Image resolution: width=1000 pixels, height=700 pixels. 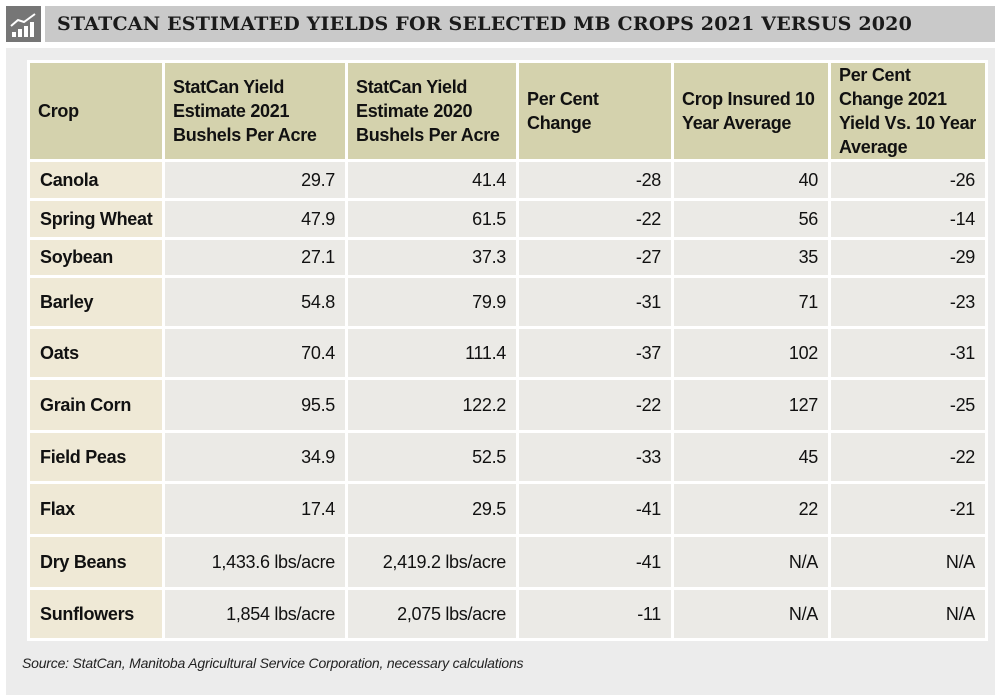 I want to click on table-row: Flax 17.4 29.5 -41 22 -21, so click(x=507, y=509).